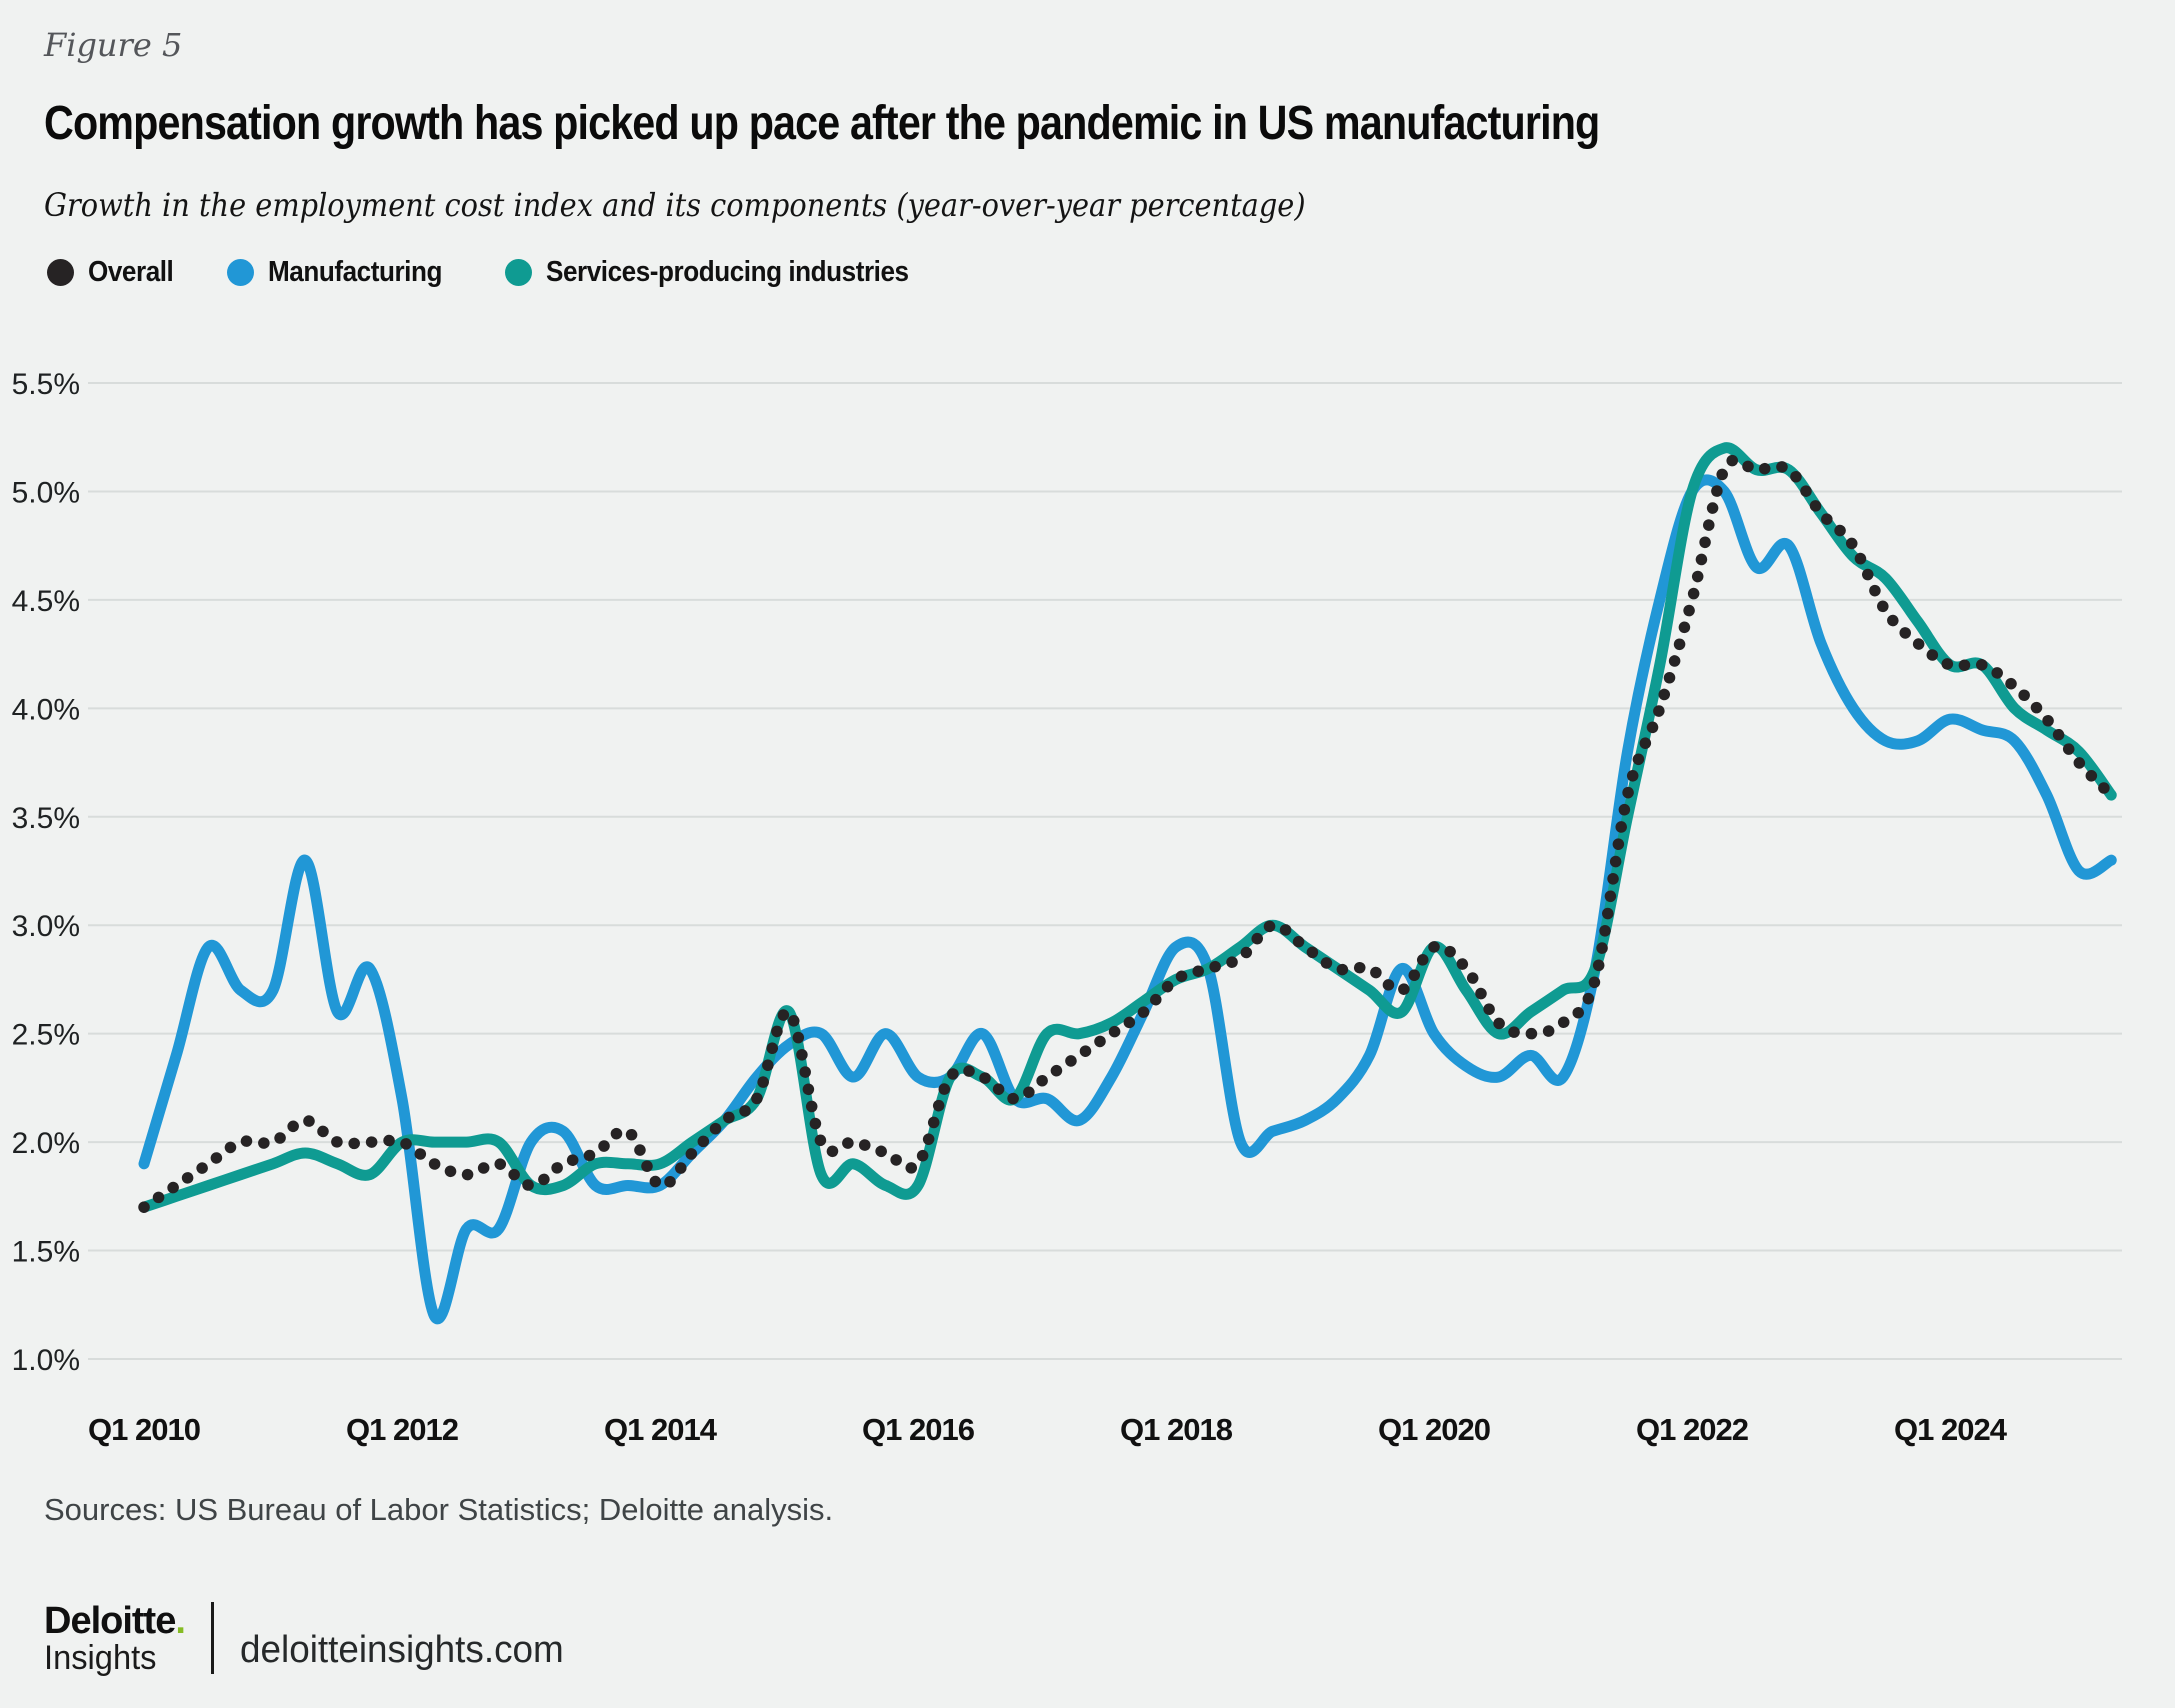 This screenshot has width=2175, height=1708. What do you see at coordinates (131, 272) in the screenshot?
I see `legend-label-overall: Overall` at bounding box center [131, 272].